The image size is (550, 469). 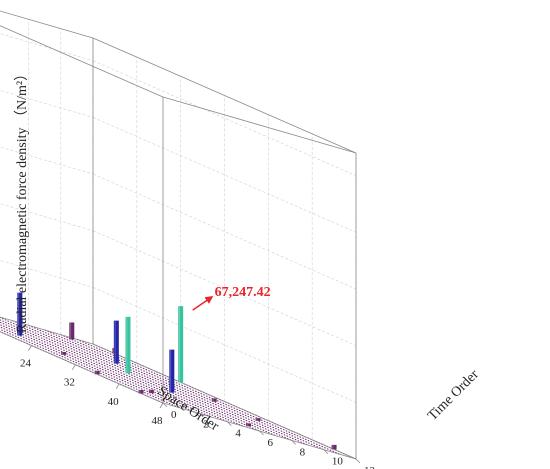 What do you see at coordinates (243, 292) in the screenshot?
I see `annotation-label: 67,247.42` at bounding box center [243, 292].